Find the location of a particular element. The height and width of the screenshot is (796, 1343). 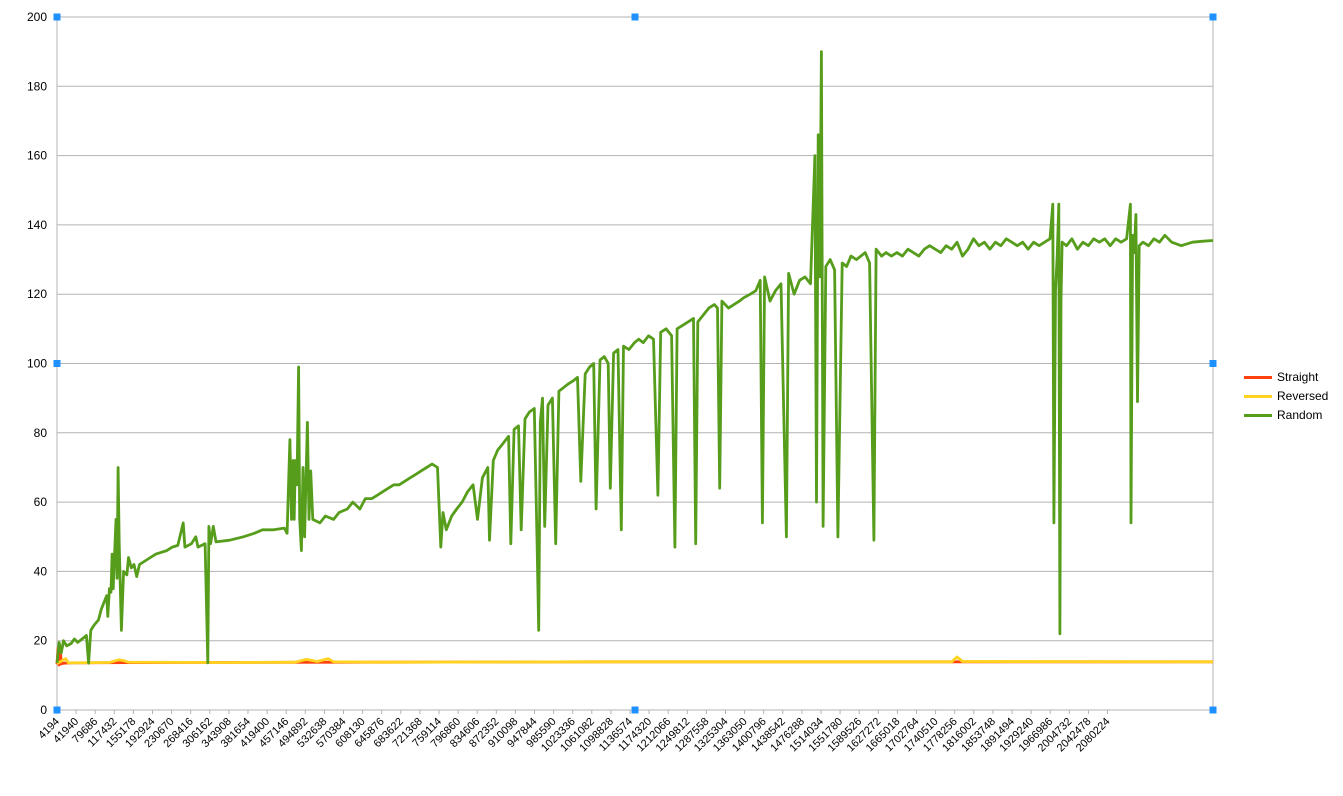

legend: Straight Reversed Random is located at coordinates (1286, 396).